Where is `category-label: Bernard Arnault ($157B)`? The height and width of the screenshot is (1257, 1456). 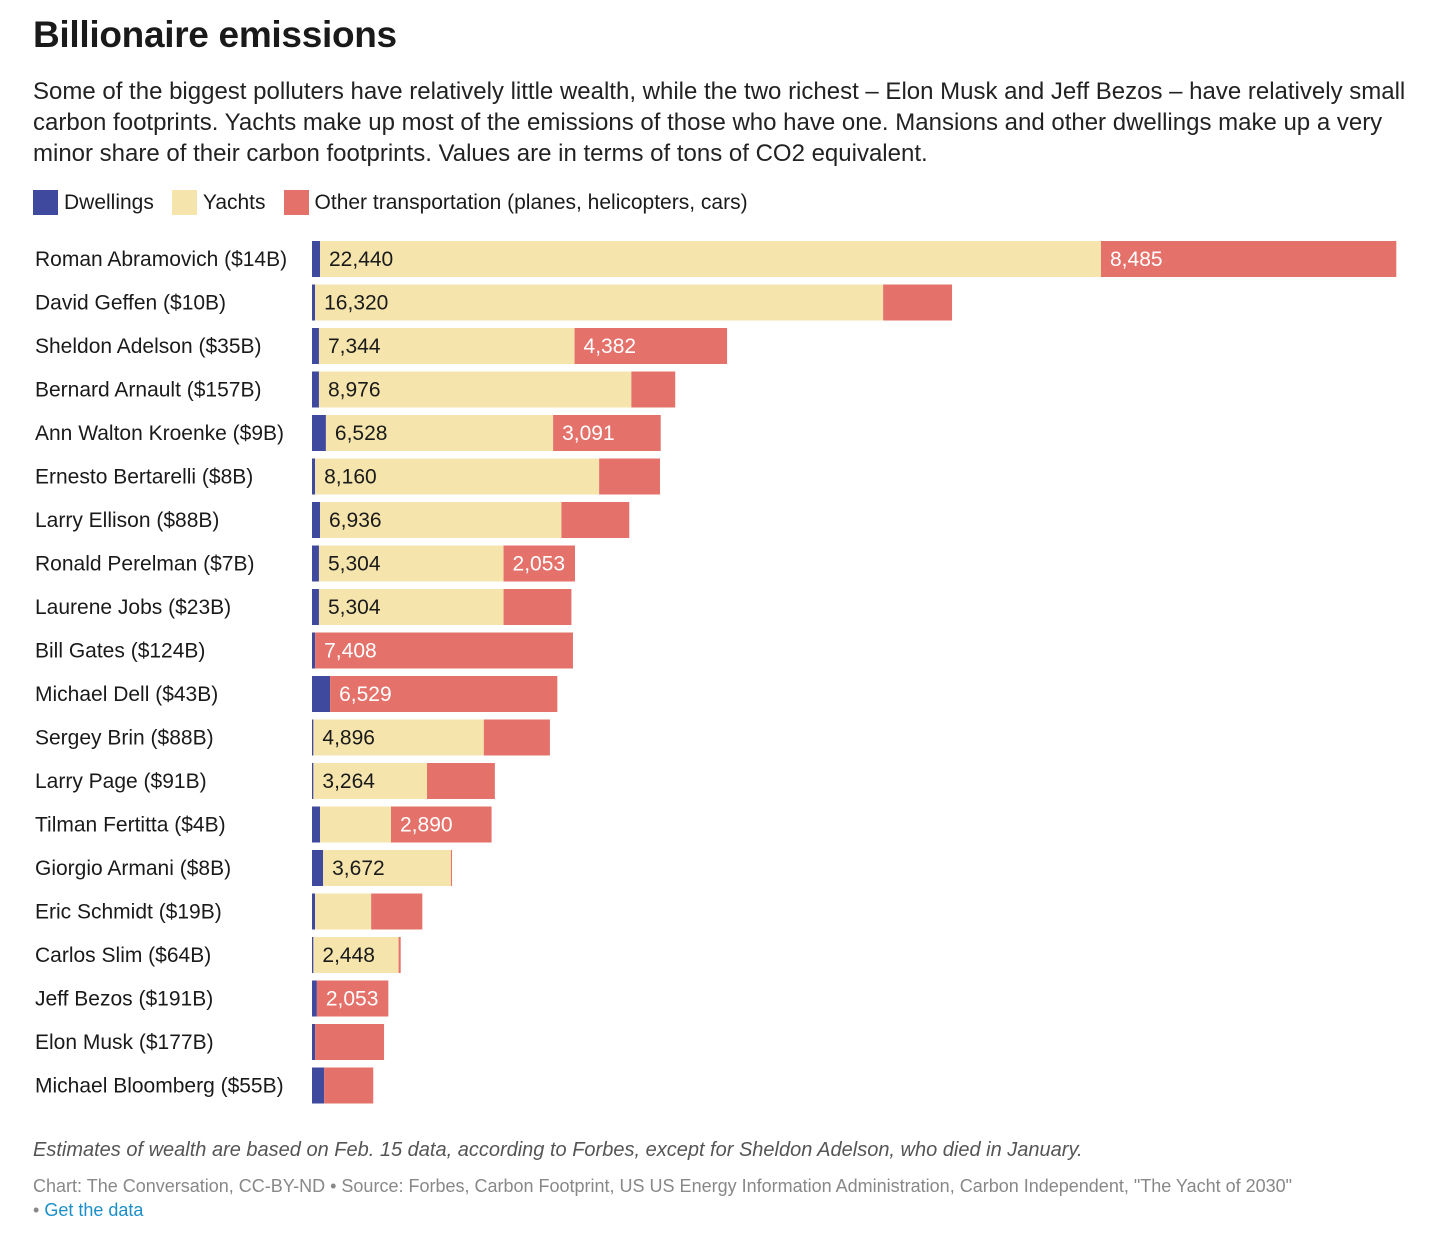
category-label: Bernard Arnault ($157B) is located at coordinates (148, 390).